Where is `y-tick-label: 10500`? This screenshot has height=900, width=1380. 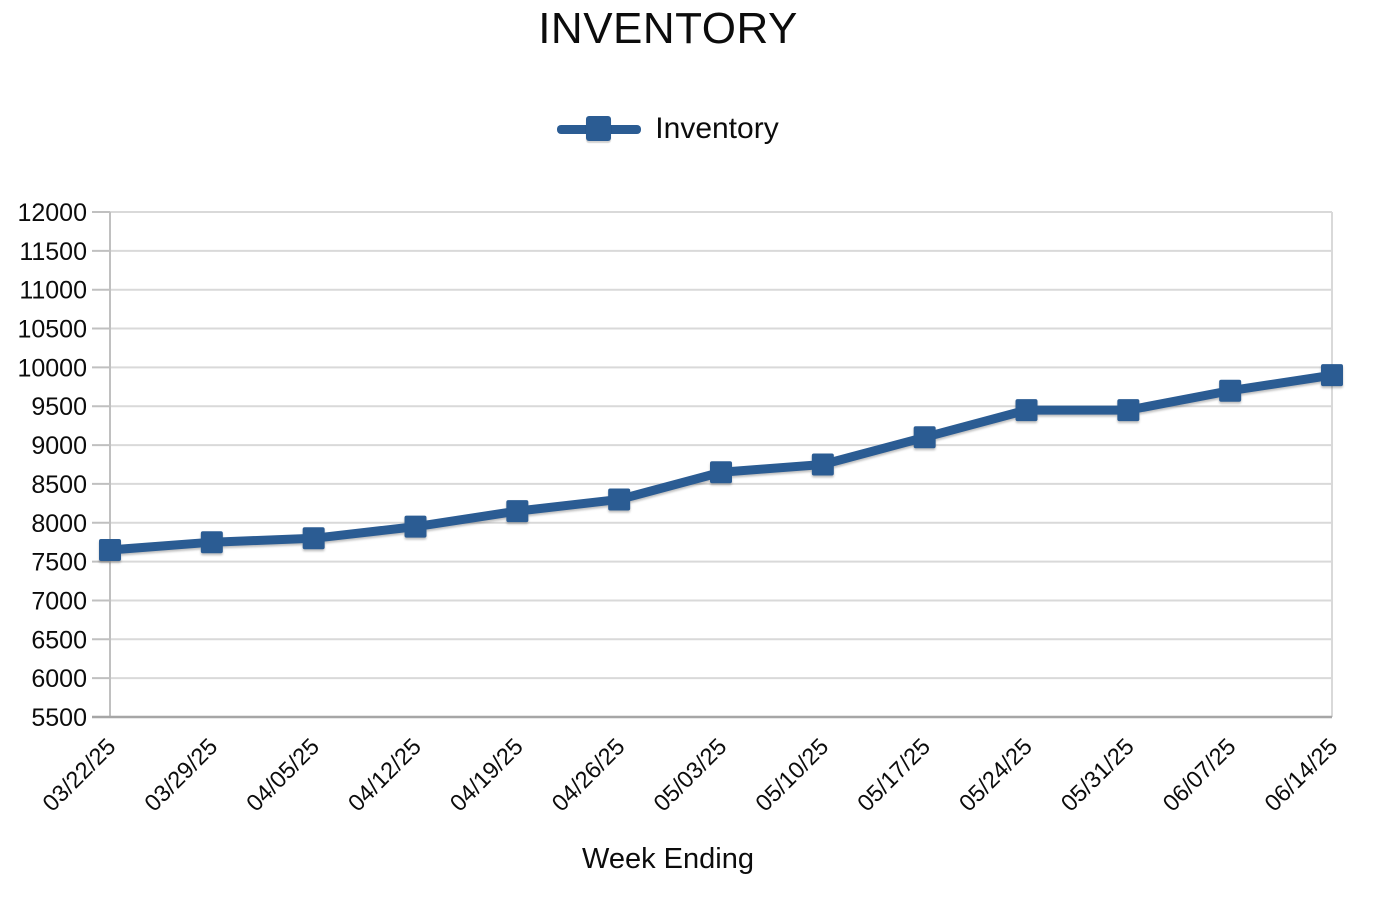
y-tick-label: 10500 is located at coordinates (52, 330).